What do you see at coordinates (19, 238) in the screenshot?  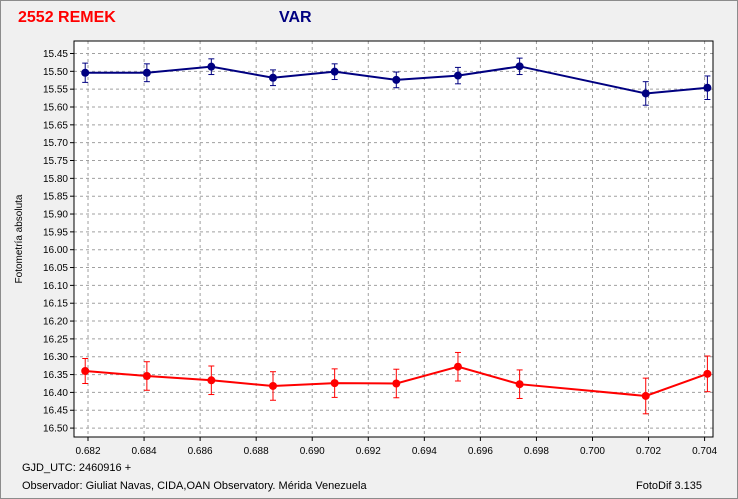 I see `y-axis-label: Fotometría absoluta` at bounding box center [19, 238].